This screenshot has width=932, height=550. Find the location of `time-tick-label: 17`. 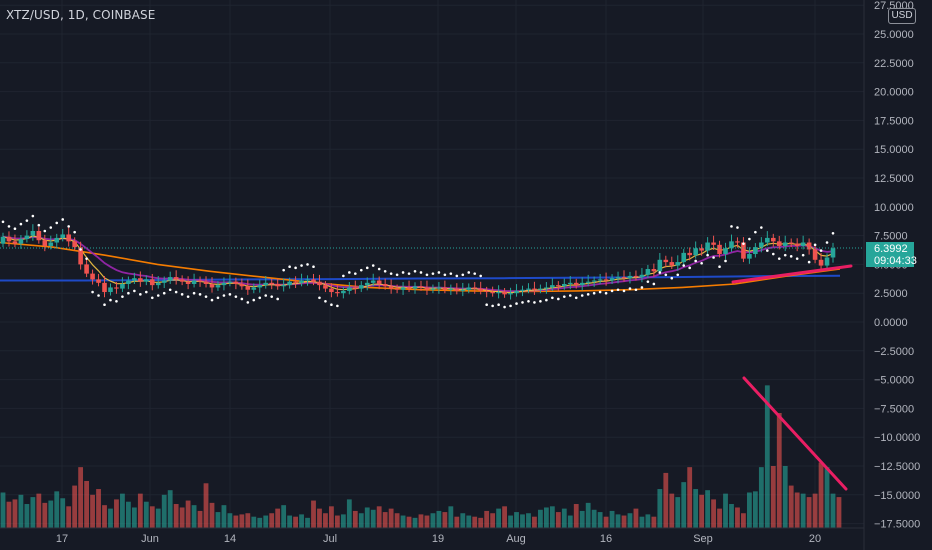

time-tick-label: 17 is located at coordinates (62, 539).